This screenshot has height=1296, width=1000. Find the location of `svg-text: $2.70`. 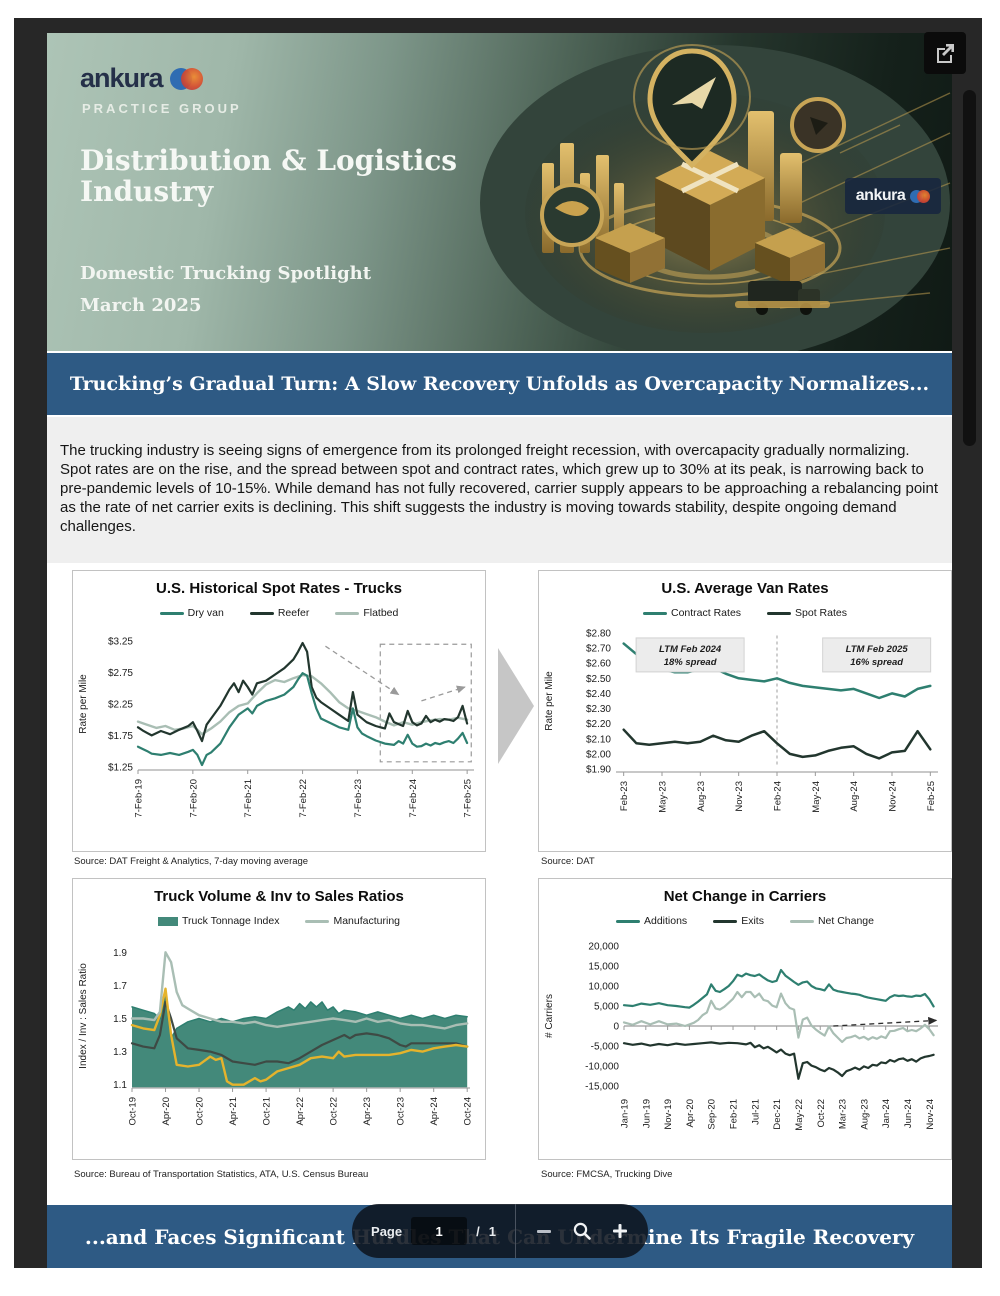

svg-text: $2.70 is located at coordinates (598, 649).